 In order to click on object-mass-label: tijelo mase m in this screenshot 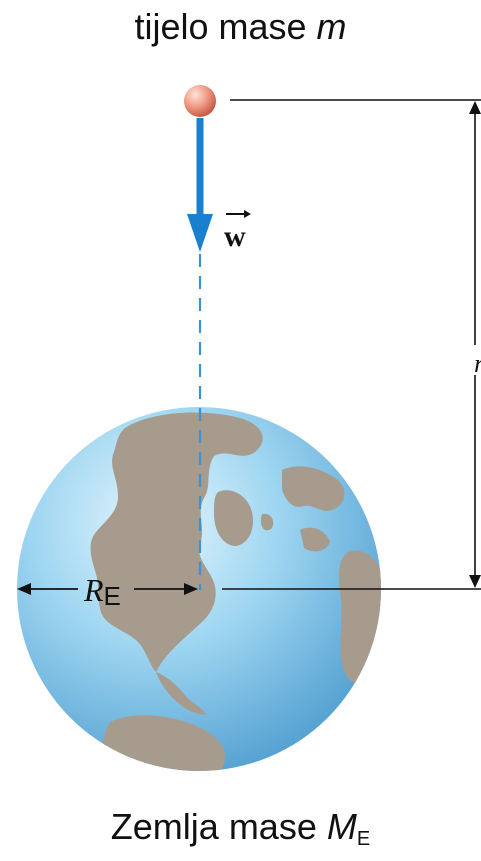, I will do `click(240, 27)`.